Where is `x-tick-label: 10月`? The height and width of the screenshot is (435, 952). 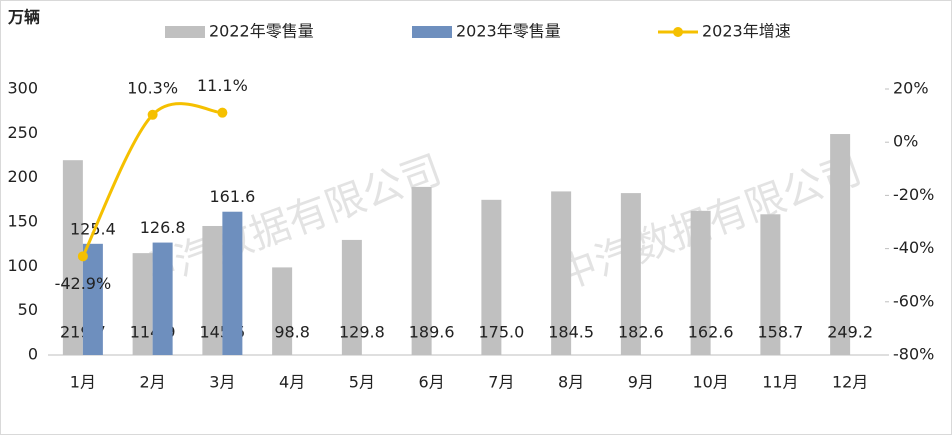
x-tick-label: 10月 is located at coordinates (710, 382).